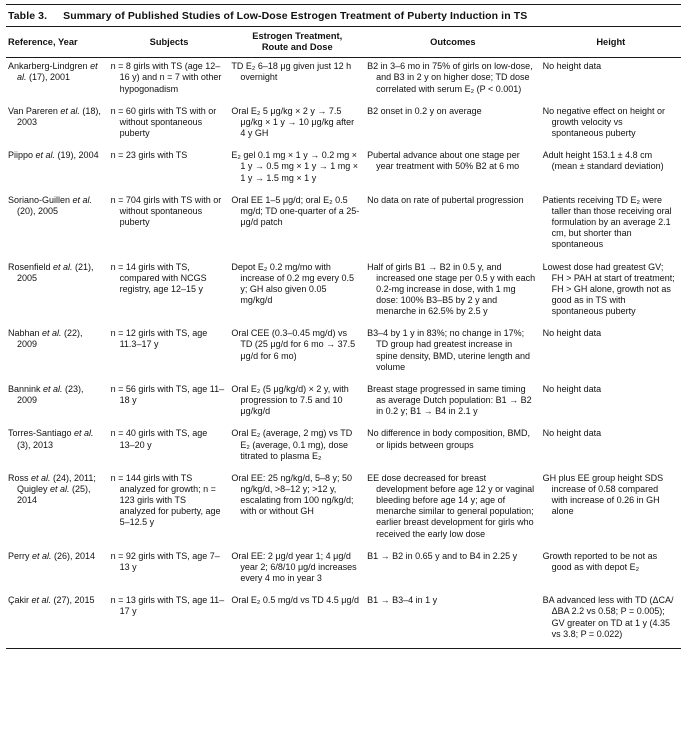 This screenshot has height=732, width=687. Describe the element at coordinates (52, 555) in the screenshot. I see `cell-reference: Perry et al. (26), 2014` at that location.